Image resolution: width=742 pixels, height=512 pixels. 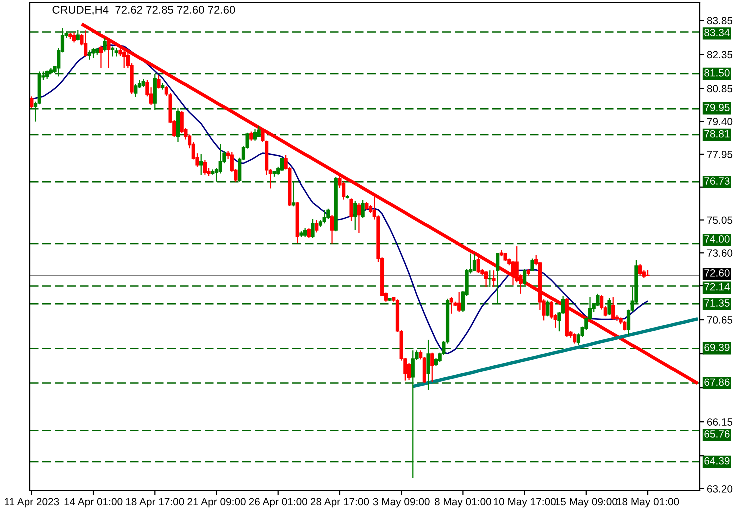 I want to click on ref-line-label: 72.60, so click(x=717, y=273).